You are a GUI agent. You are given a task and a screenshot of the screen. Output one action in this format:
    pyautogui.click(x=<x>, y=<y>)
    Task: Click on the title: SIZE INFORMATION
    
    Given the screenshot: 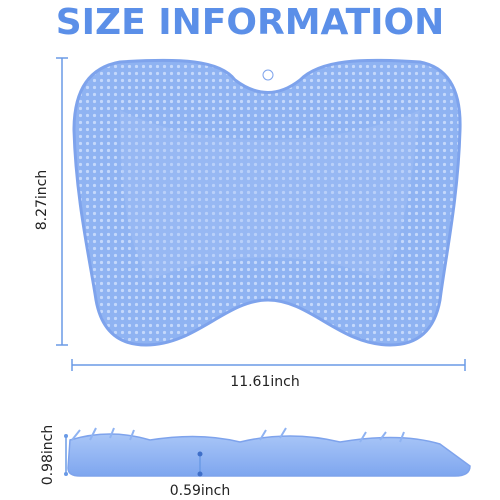 What is the action you would take?
    pyautogui.click(x=250, y=22)
    